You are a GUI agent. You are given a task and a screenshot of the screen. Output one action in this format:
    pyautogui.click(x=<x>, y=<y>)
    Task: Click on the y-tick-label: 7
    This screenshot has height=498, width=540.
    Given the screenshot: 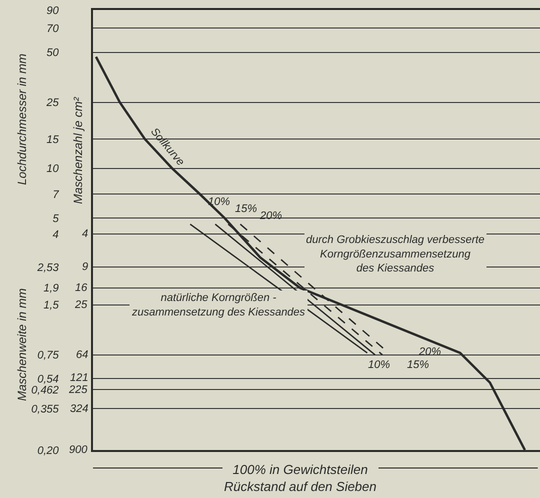 What is the action you would take?
    pyautogui.click(x=56, y=194)
    